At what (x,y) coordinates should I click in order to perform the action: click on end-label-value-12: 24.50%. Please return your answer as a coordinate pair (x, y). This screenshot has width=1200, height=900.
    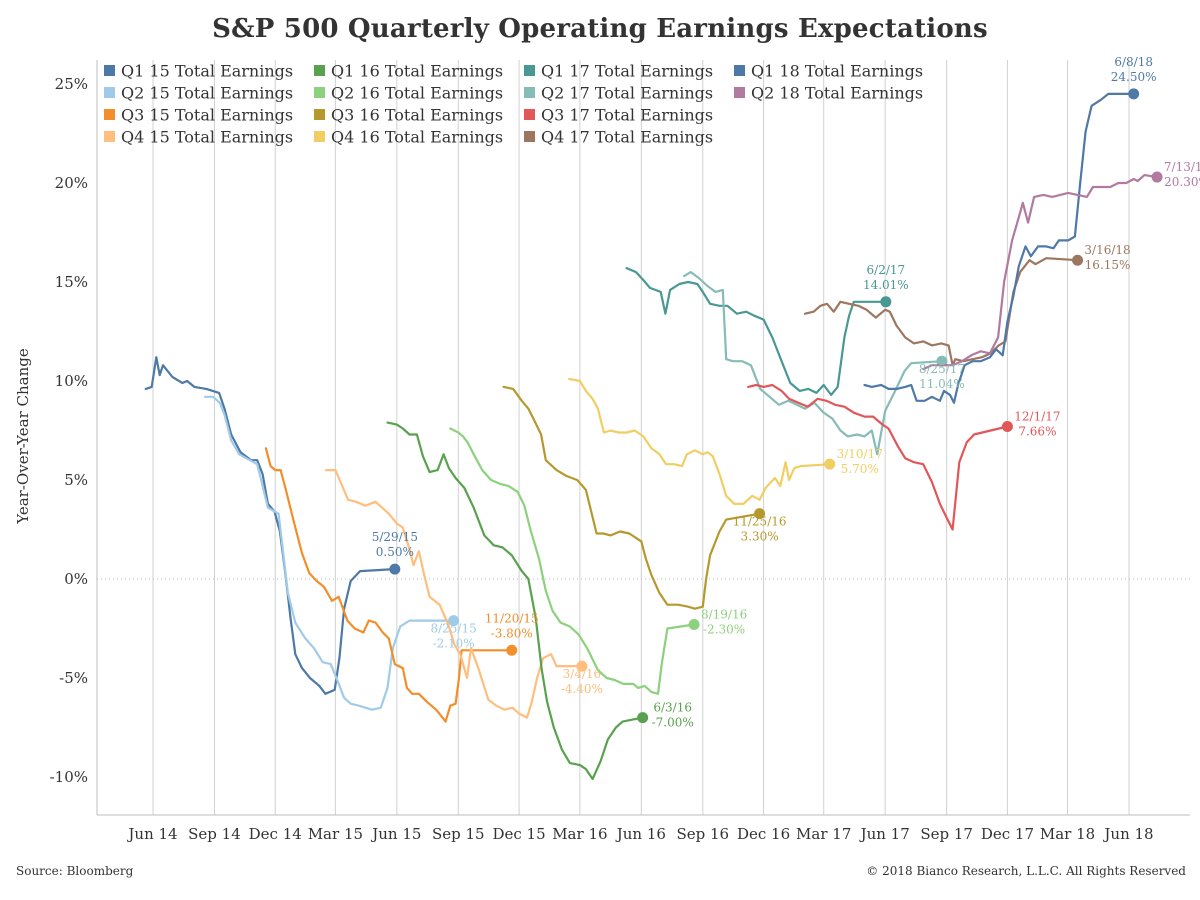
    Looking at the image, I should click on (1134, 77).